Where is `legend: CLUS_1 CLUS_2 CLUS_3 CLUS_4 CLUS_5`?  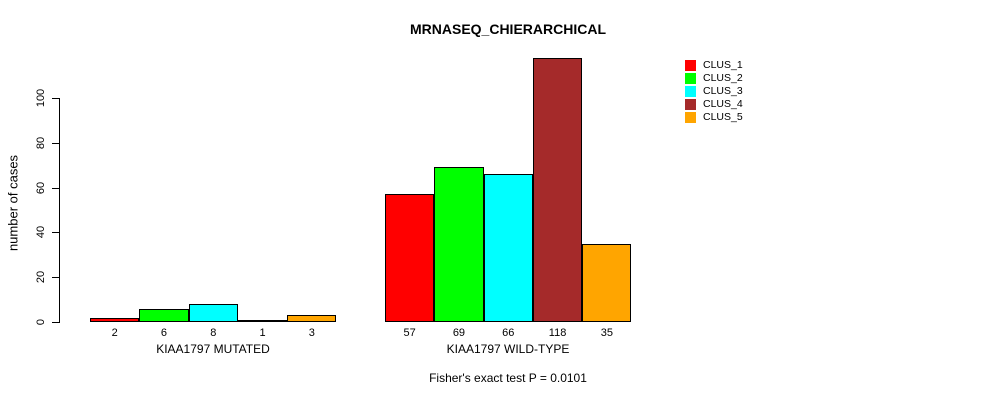 legend: CLUS_1 CLUS_2 CLUS_3 CLUS_4 CLUS_5 is located at coordinates (714, 91).